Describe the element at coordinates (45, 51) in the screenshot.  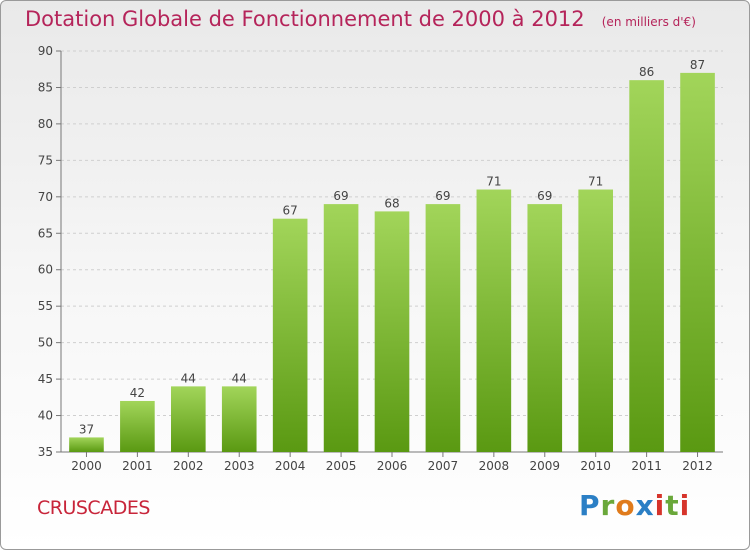
I see `y-tick-label: 90` at that location.